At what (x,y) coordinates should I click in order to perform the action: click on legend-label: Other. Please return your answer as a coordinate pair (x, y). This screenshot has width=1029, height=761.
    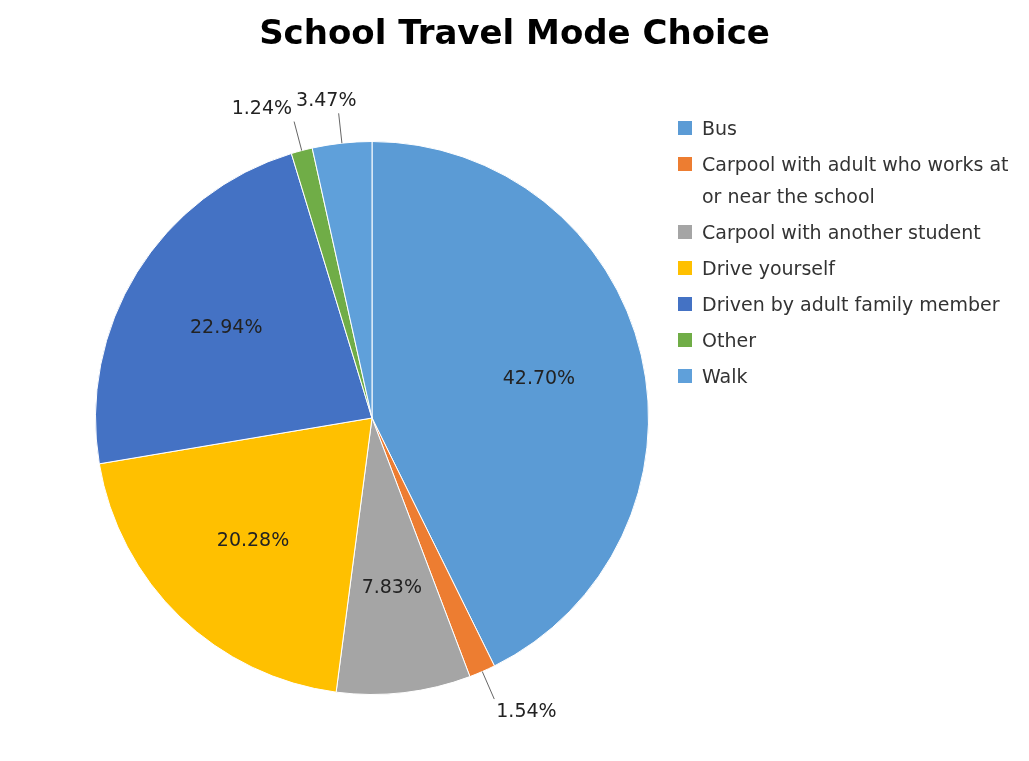
    Looking at the image, I should click on (729, 340).